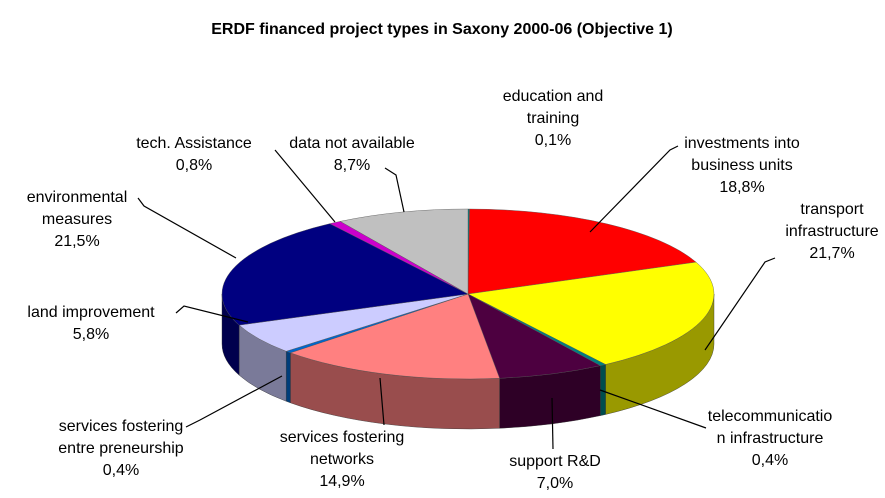 Image resolution: width=885 pixels, height=498 pixels. What do you see at coordinates (555, 483) in the screenshot?
I see `value-label: 7,0%` at bounding box center [555, 483].